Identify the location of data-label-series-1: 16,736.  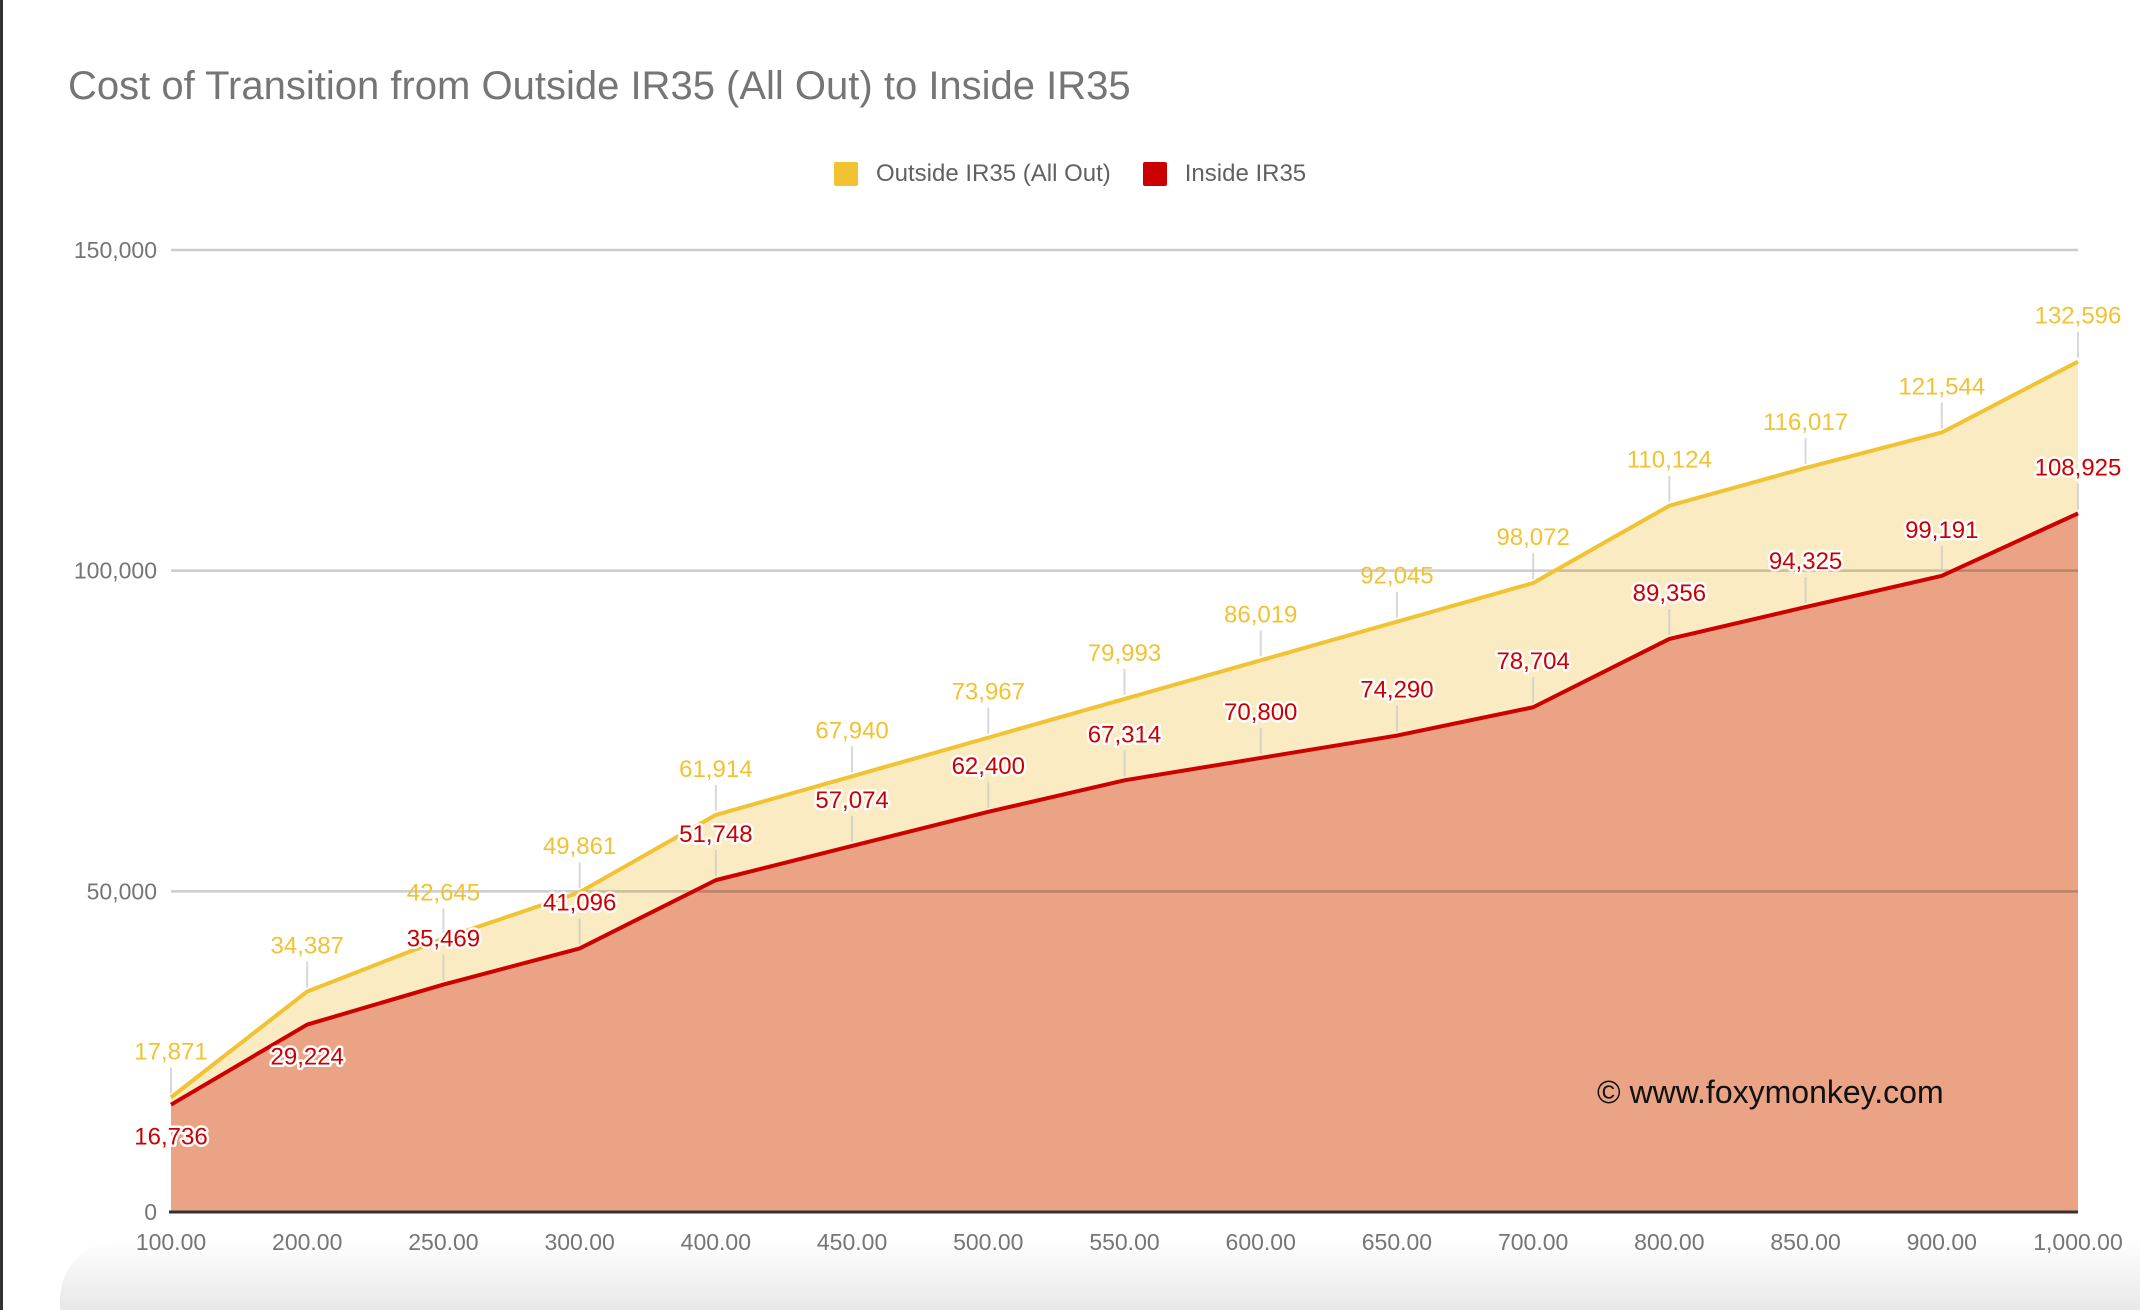
(170, 1137).